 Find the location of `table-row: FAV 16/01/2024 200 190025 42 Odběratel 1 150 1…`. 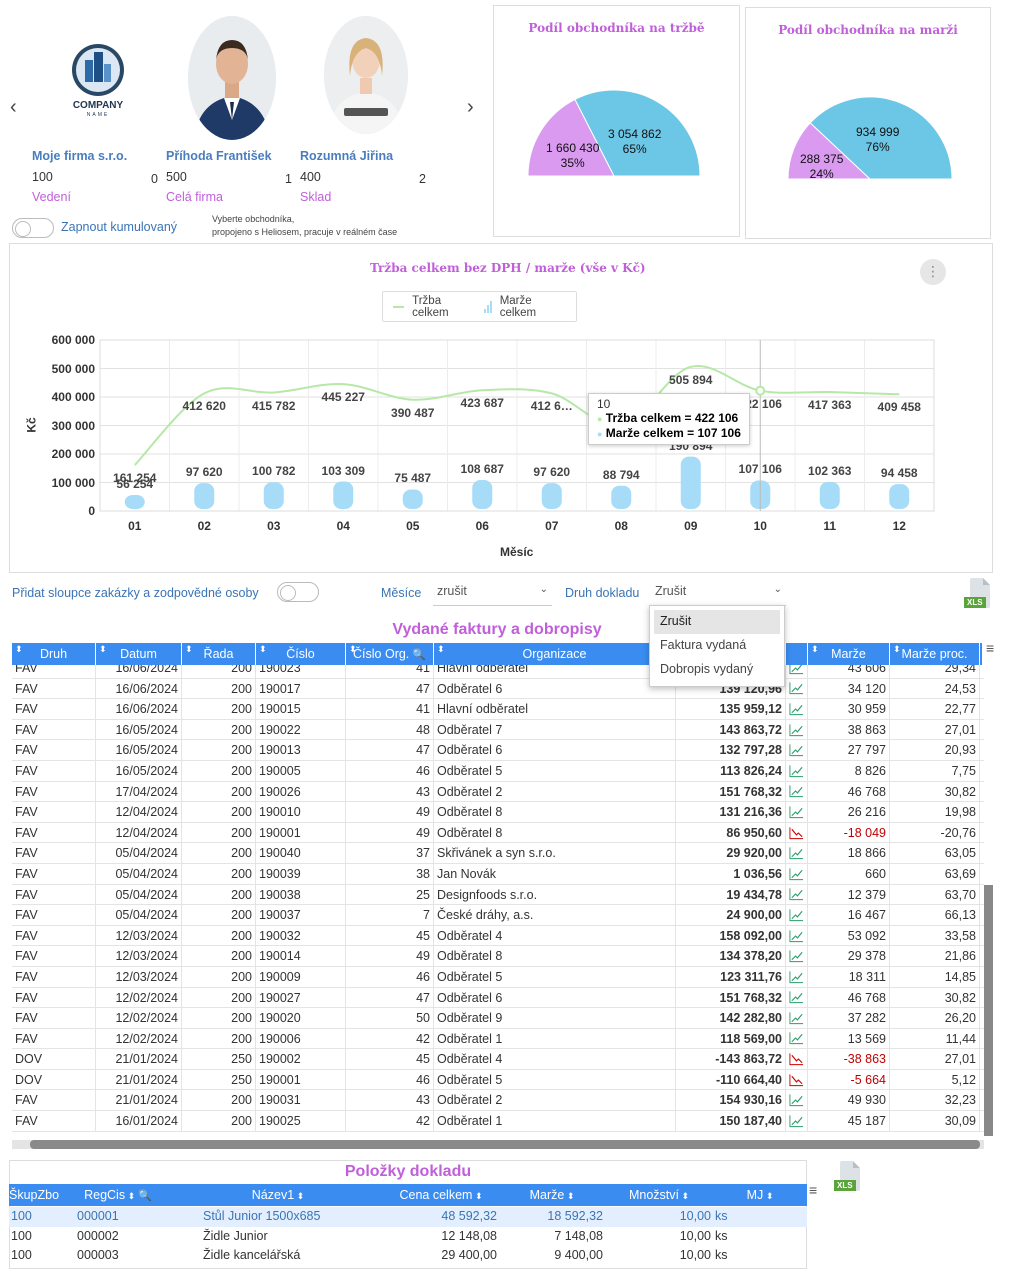

table-row: FAV 16/01/2024 200 190025 42 Odběratel 1 150 1… is located at coordinates (498, 1121).